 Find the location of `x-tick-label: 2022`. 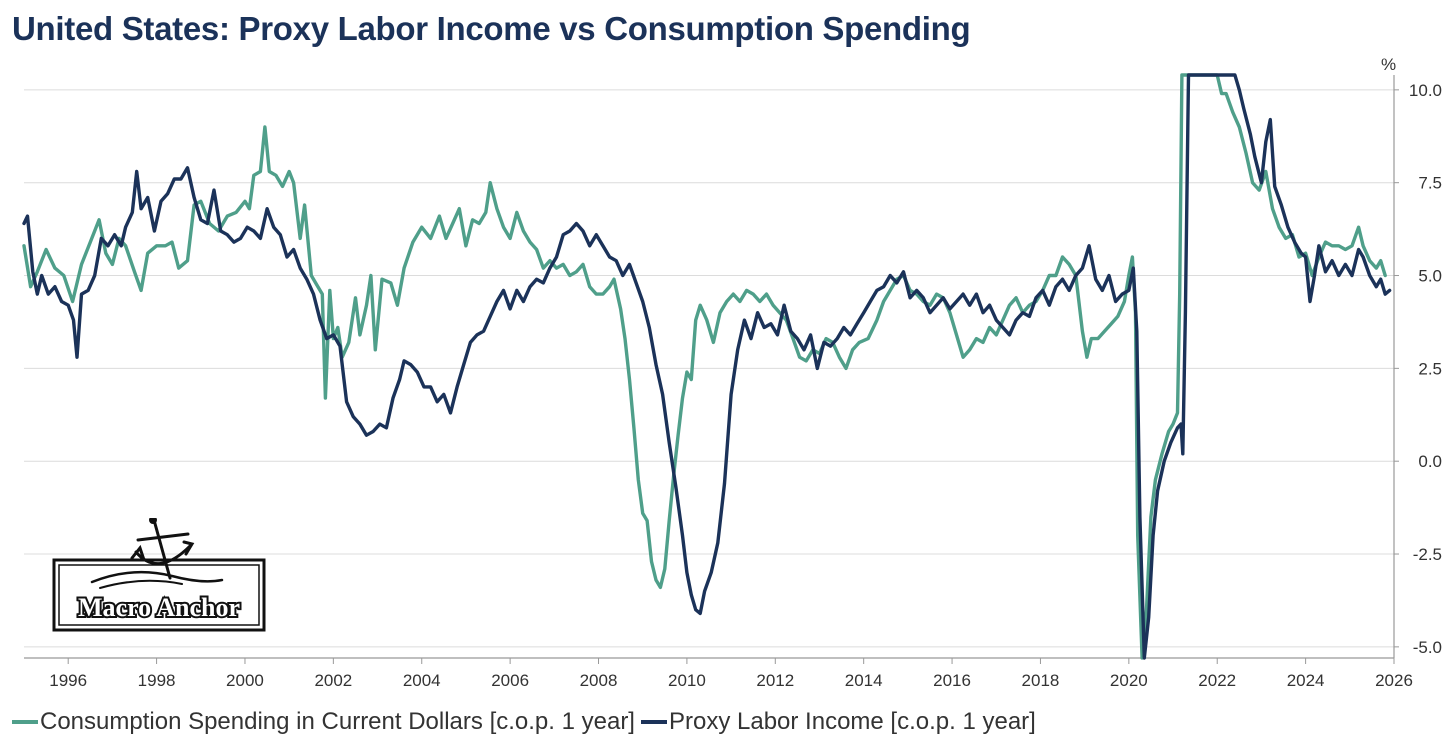

x-tick-label: 2022 is located at coordinates (1217, 680).